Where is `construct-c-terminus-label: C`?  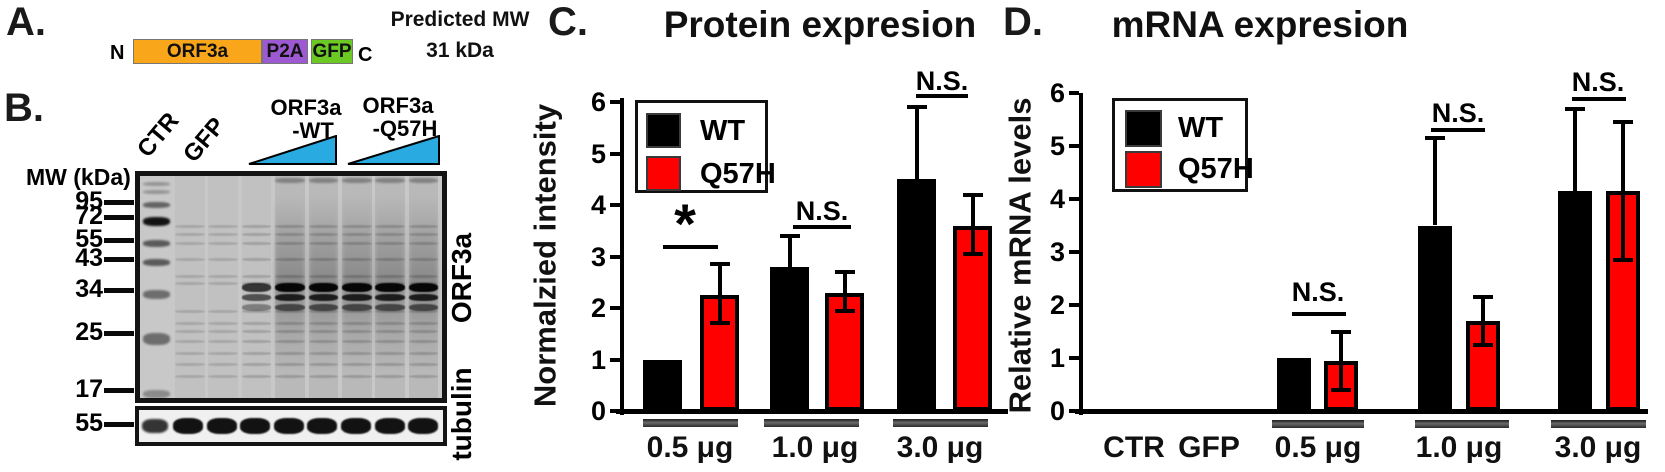 construct-c-terminus-label: C is located at coordinates (365, 55).